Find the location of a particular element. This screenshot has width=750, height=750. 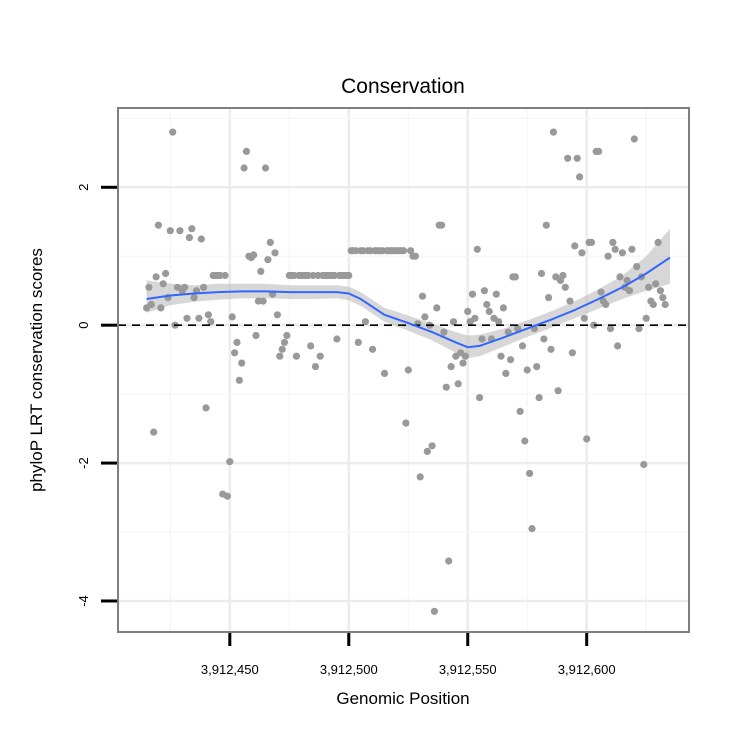

loess-smooth-line is located at coordinates (408, 302).